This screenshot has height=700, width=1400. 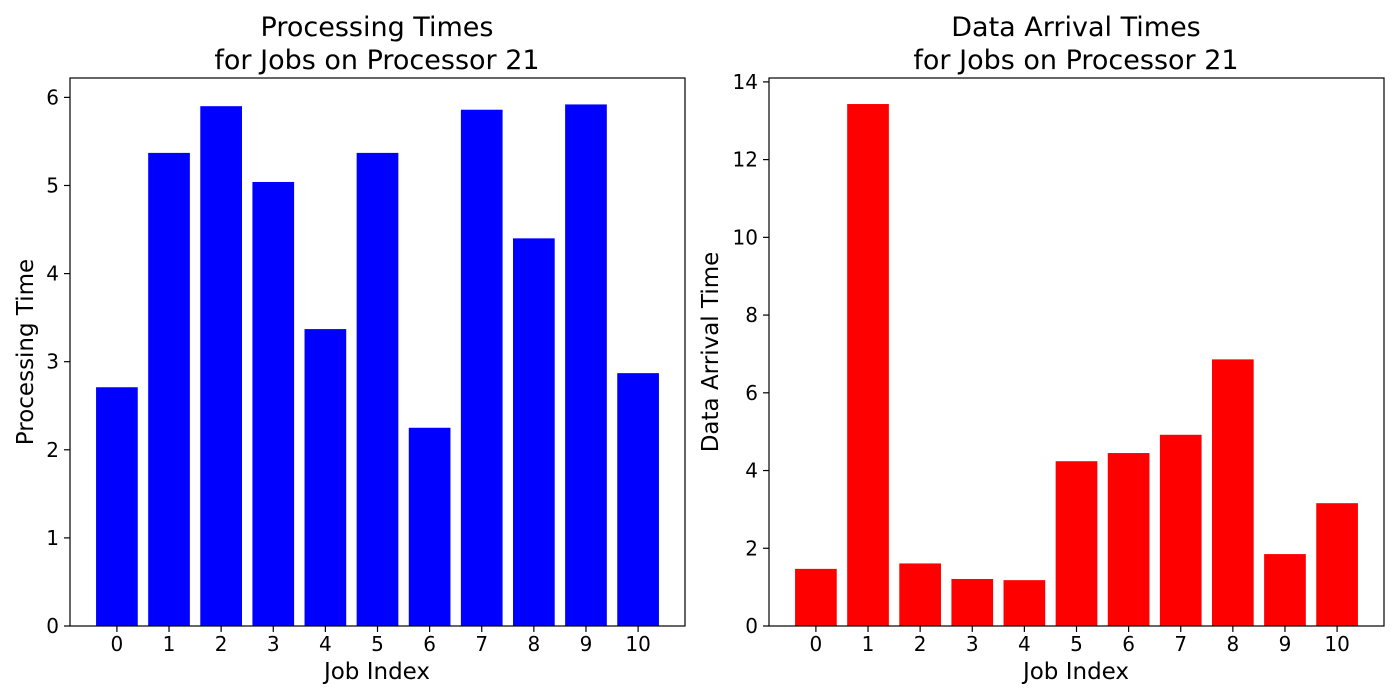 What do you see at coordinates (52, 538) in the screenshot?
I see `y-tick-label: 1` at bounding box center [52, 538].